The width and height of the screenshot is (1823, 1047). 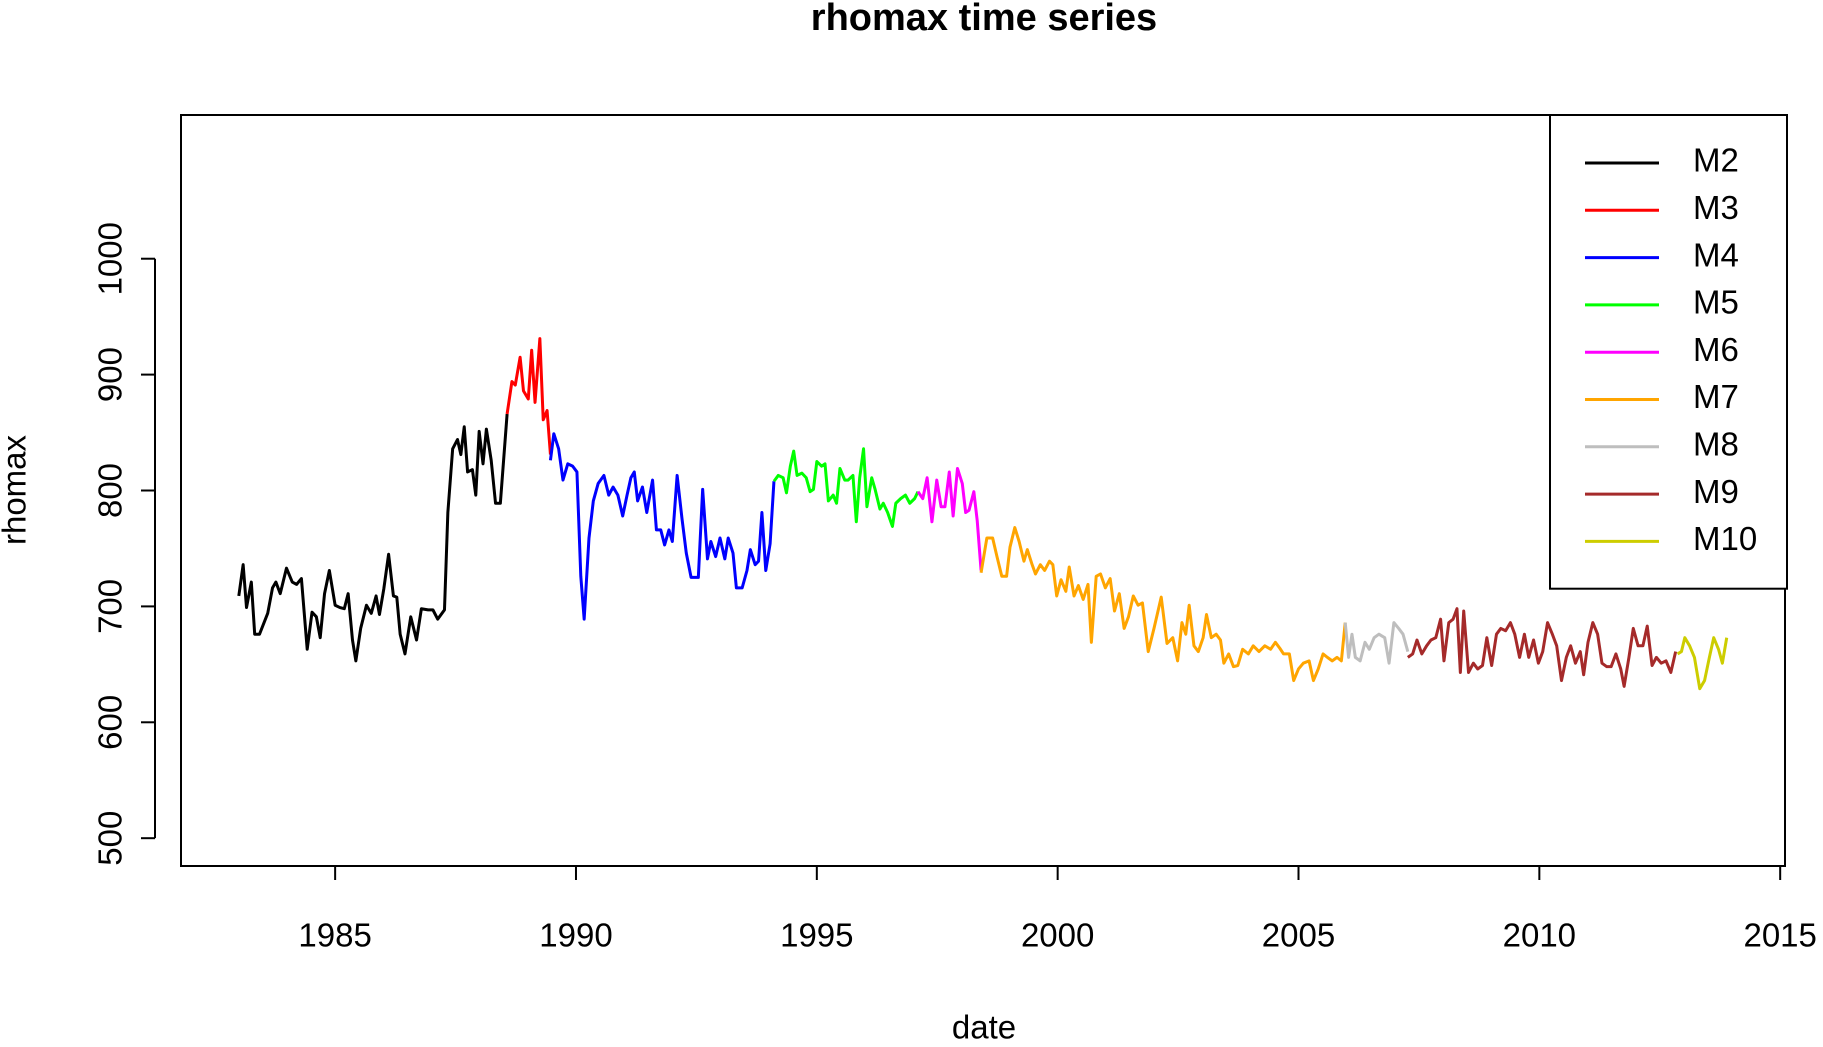 What do you see at coordinates (984, 19) in the screenshot?
I see `chart-title: rhomax time series` at bounding box center [984, 19].